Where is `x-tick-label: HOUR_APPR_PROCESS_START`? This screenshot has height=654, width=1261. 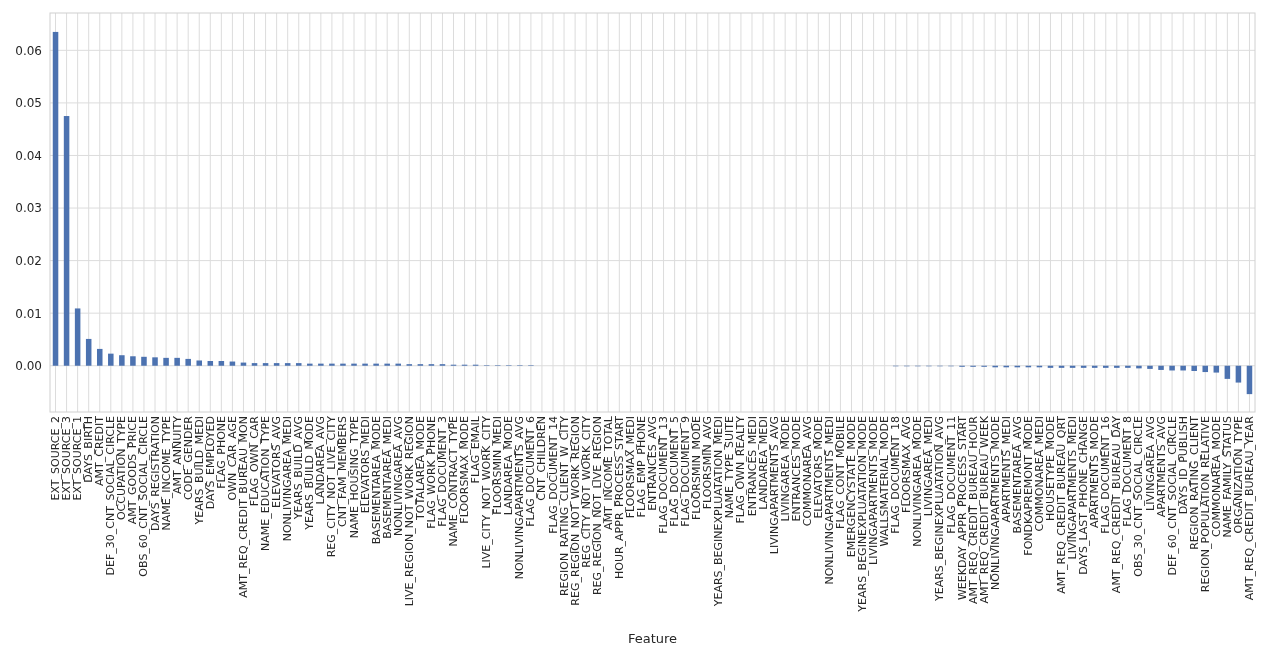
x-tick-label: HOUR_APPR_PROCESS_START is located at coordinates (619, 497).